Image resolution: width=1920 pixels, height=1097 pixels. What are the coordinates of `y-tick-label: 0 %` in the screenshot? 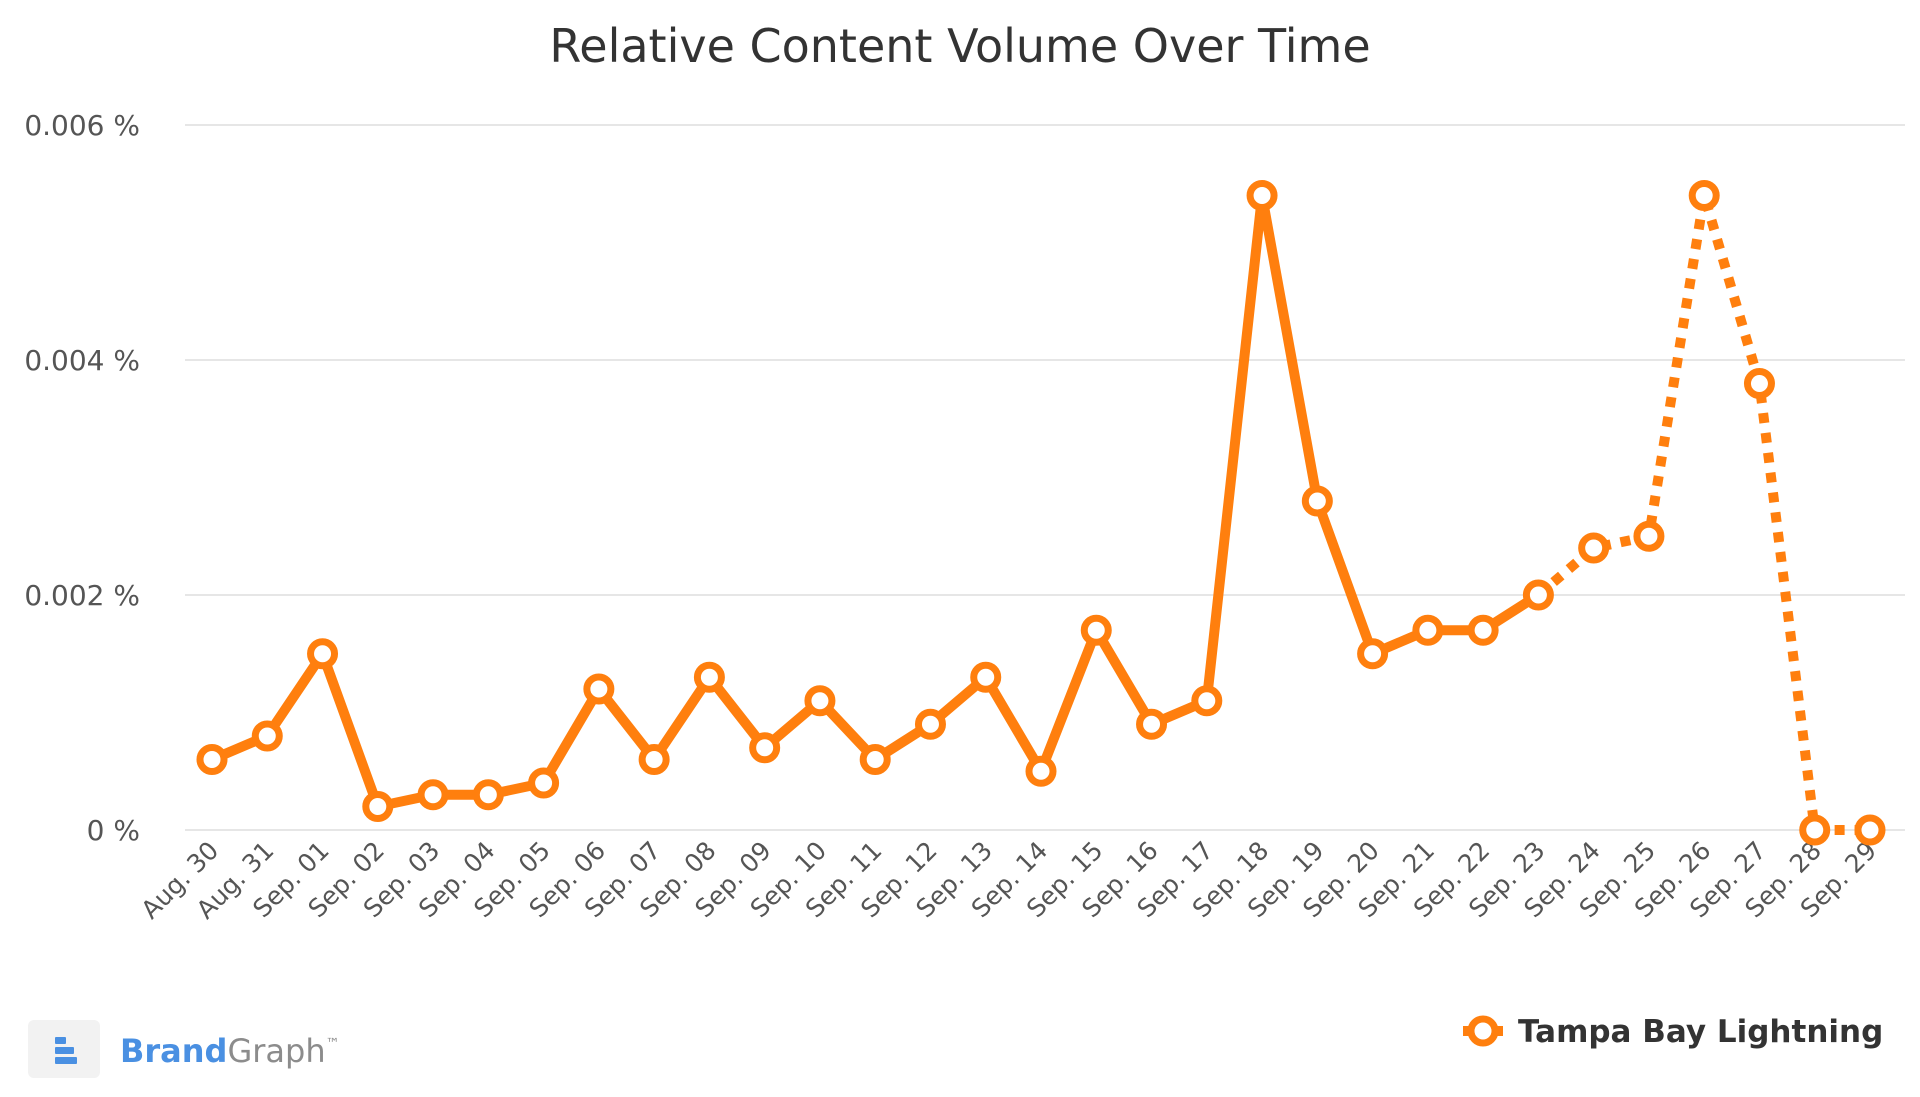 It's located at (113, 830).